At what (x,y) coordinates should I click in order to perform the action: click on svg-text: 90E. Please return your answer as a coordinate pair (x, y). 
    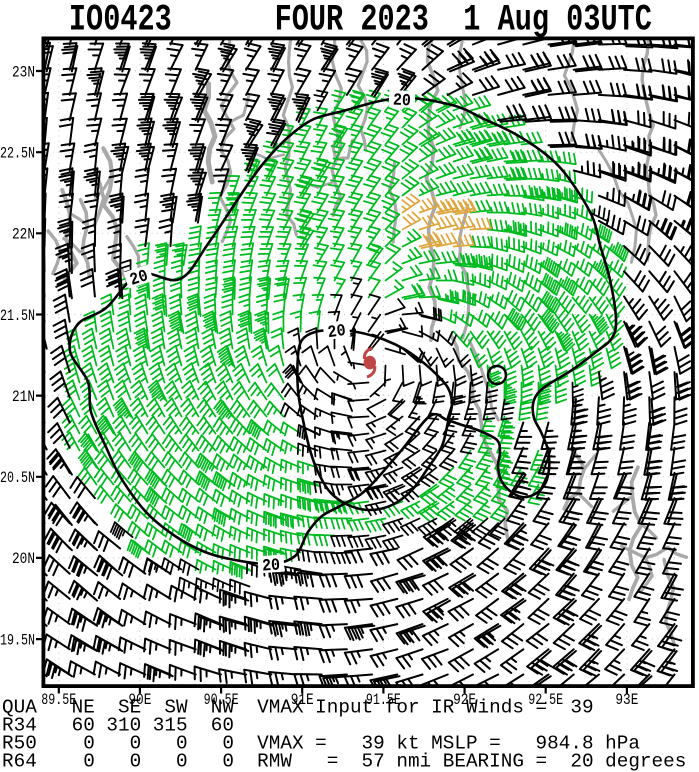
    Looking at the image, I should click on (139, 700).